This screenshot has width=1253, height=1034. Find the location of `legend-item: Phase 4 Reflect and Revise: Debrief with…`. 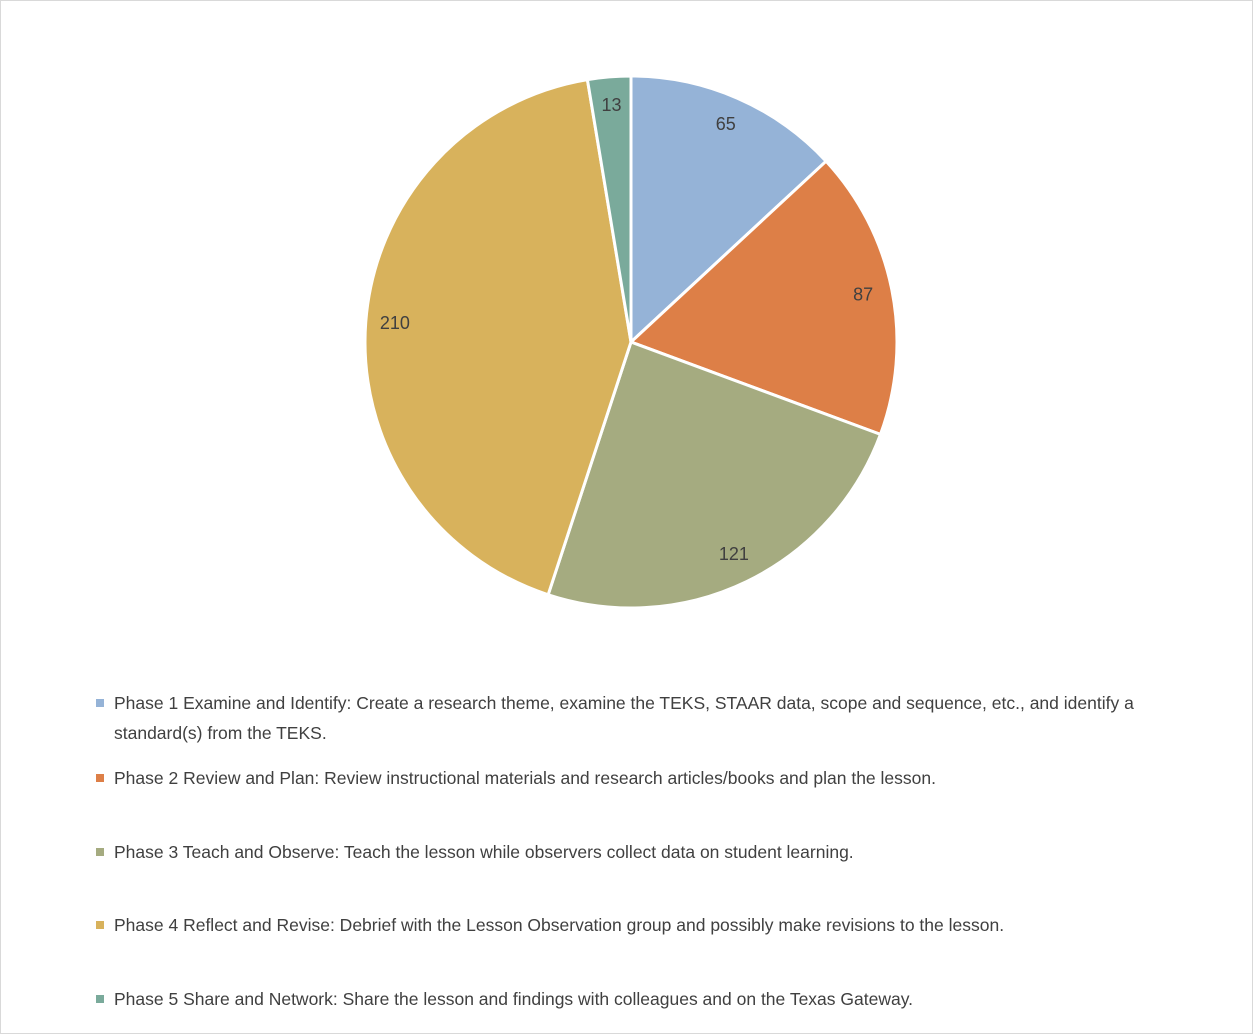

legend-item: Phase 4 Reflect and Revise: Debrief with… is located at coordinates (641, 925).